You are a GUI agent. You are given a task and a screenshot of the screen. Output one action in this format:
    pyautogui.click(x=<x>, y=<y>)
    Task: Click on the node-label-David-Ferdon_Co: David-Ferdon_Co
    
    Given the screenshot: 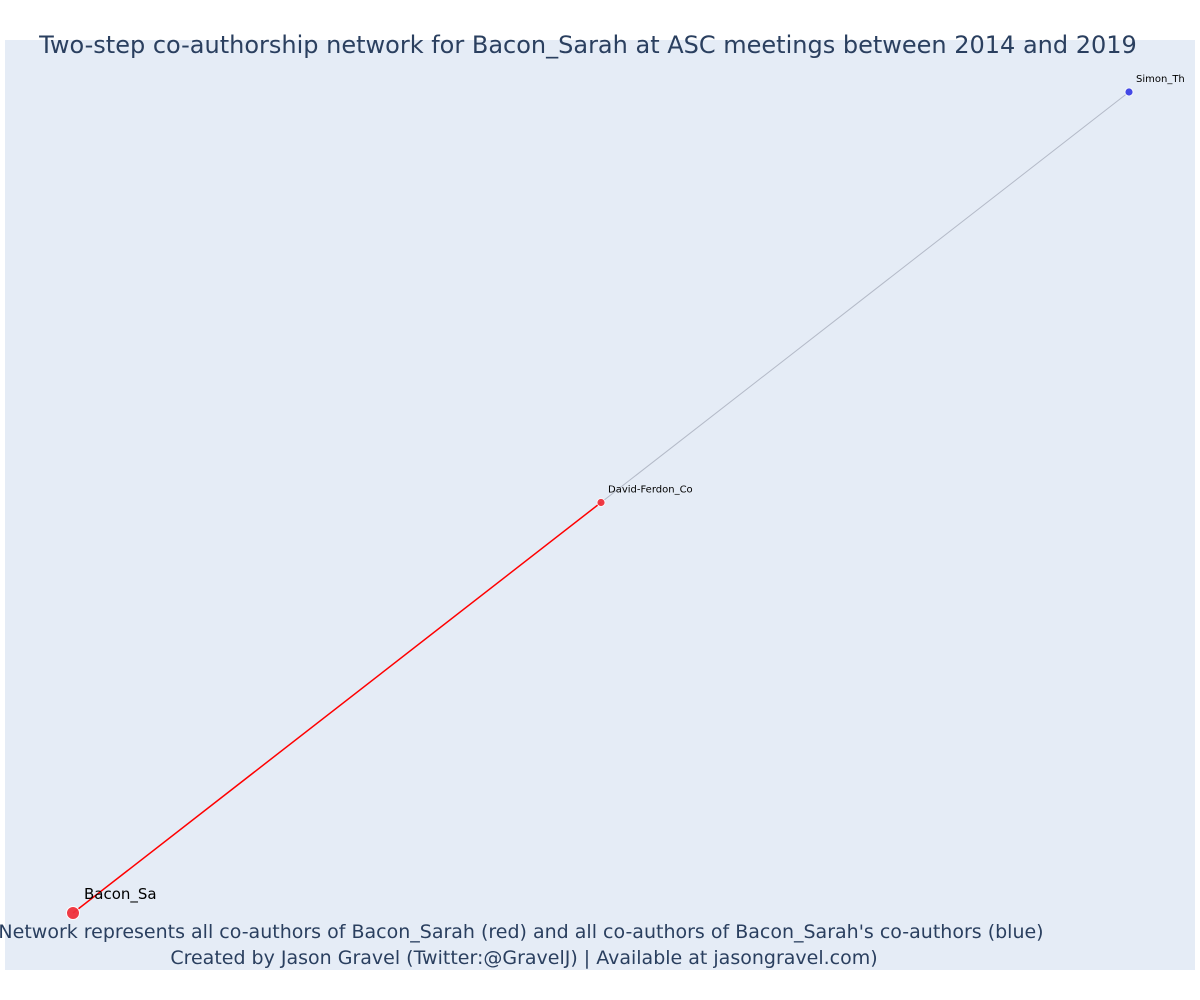 What is the action you would take?
    pyautogui.click(x=650, y=490)
    